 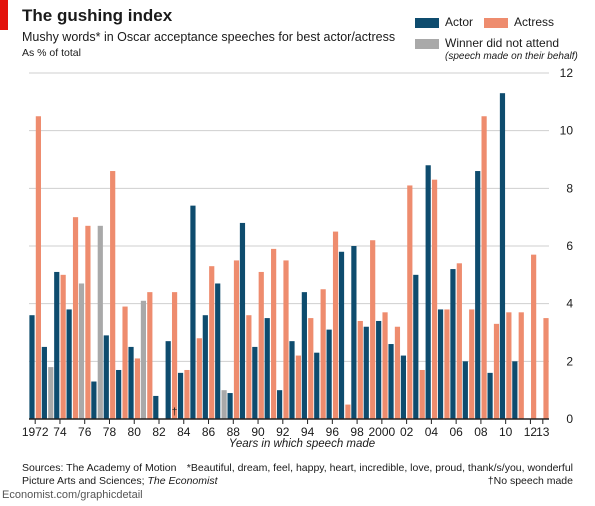 I want to click on brand-tag, so click(x=4, y=15).